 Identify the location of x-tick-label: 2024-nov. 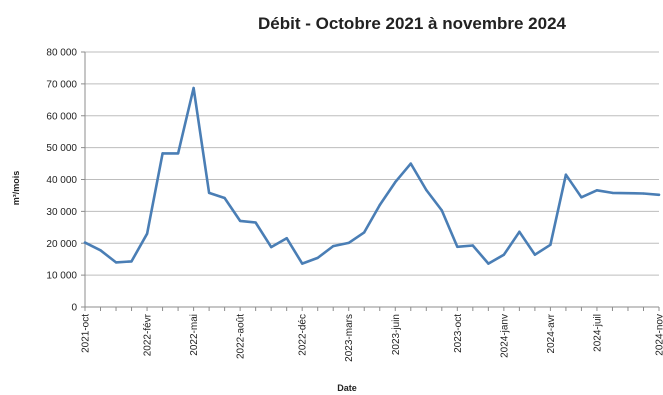
(659, 335).